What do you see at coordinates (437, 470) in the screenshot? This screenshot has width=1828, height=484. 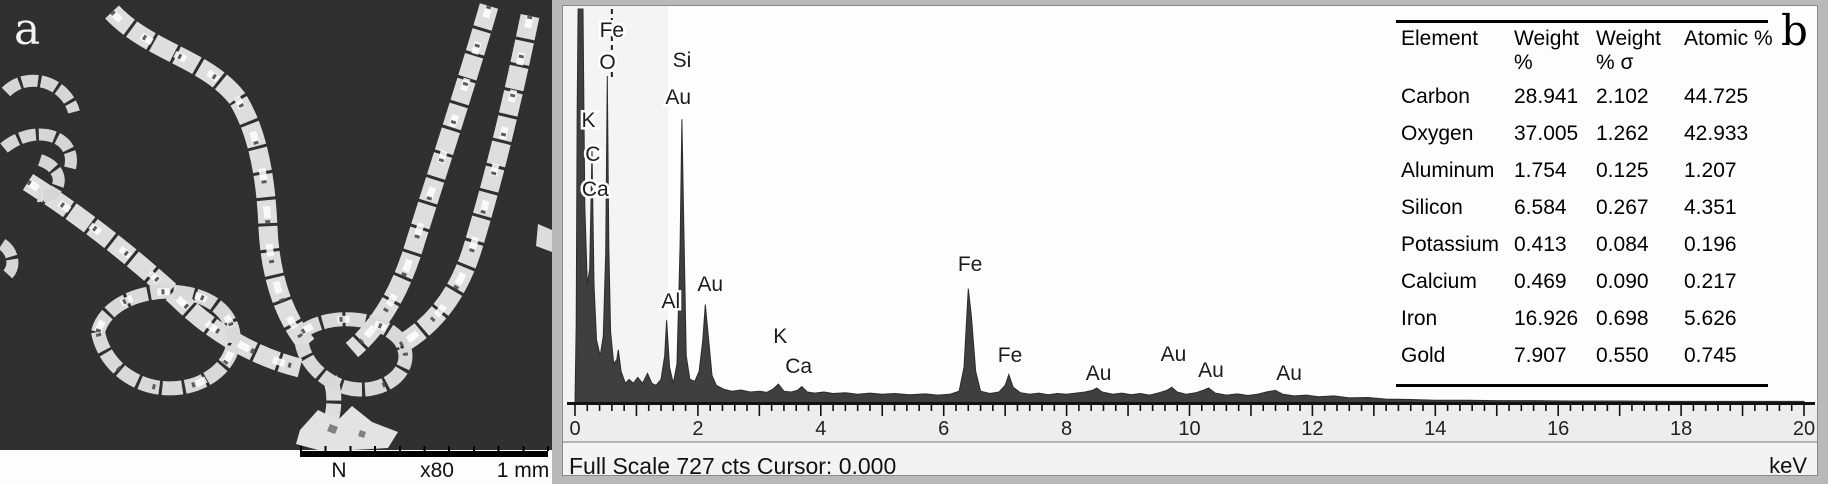 I see `scale-bar-magnification-label: x80` at bounding box center [437, 470].